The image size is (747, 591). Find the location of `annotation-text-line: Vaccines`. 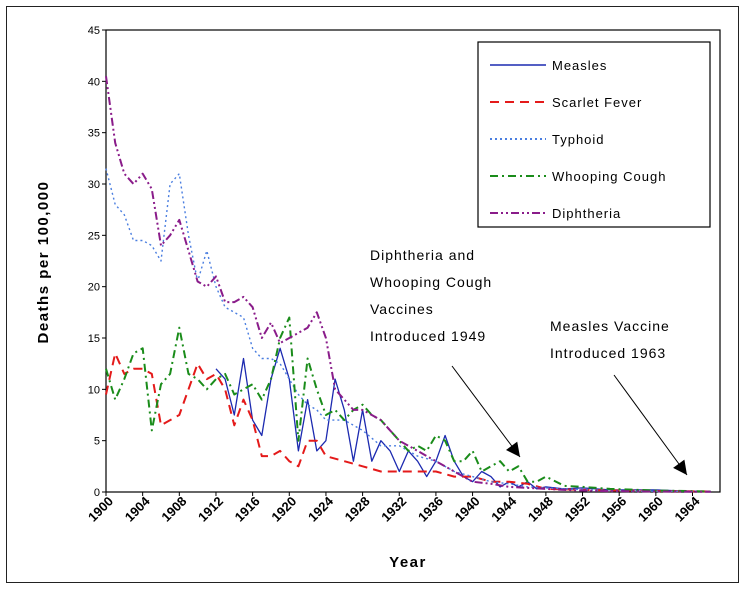

annotation-text-line: Vaccines is located at coordinates (402, 309).